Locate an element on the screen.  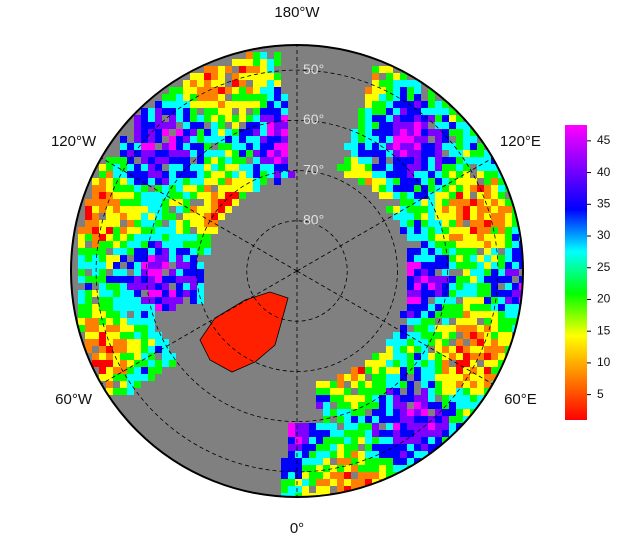
colorbar-tick-label: 10 is located at coordinates (604, 362).